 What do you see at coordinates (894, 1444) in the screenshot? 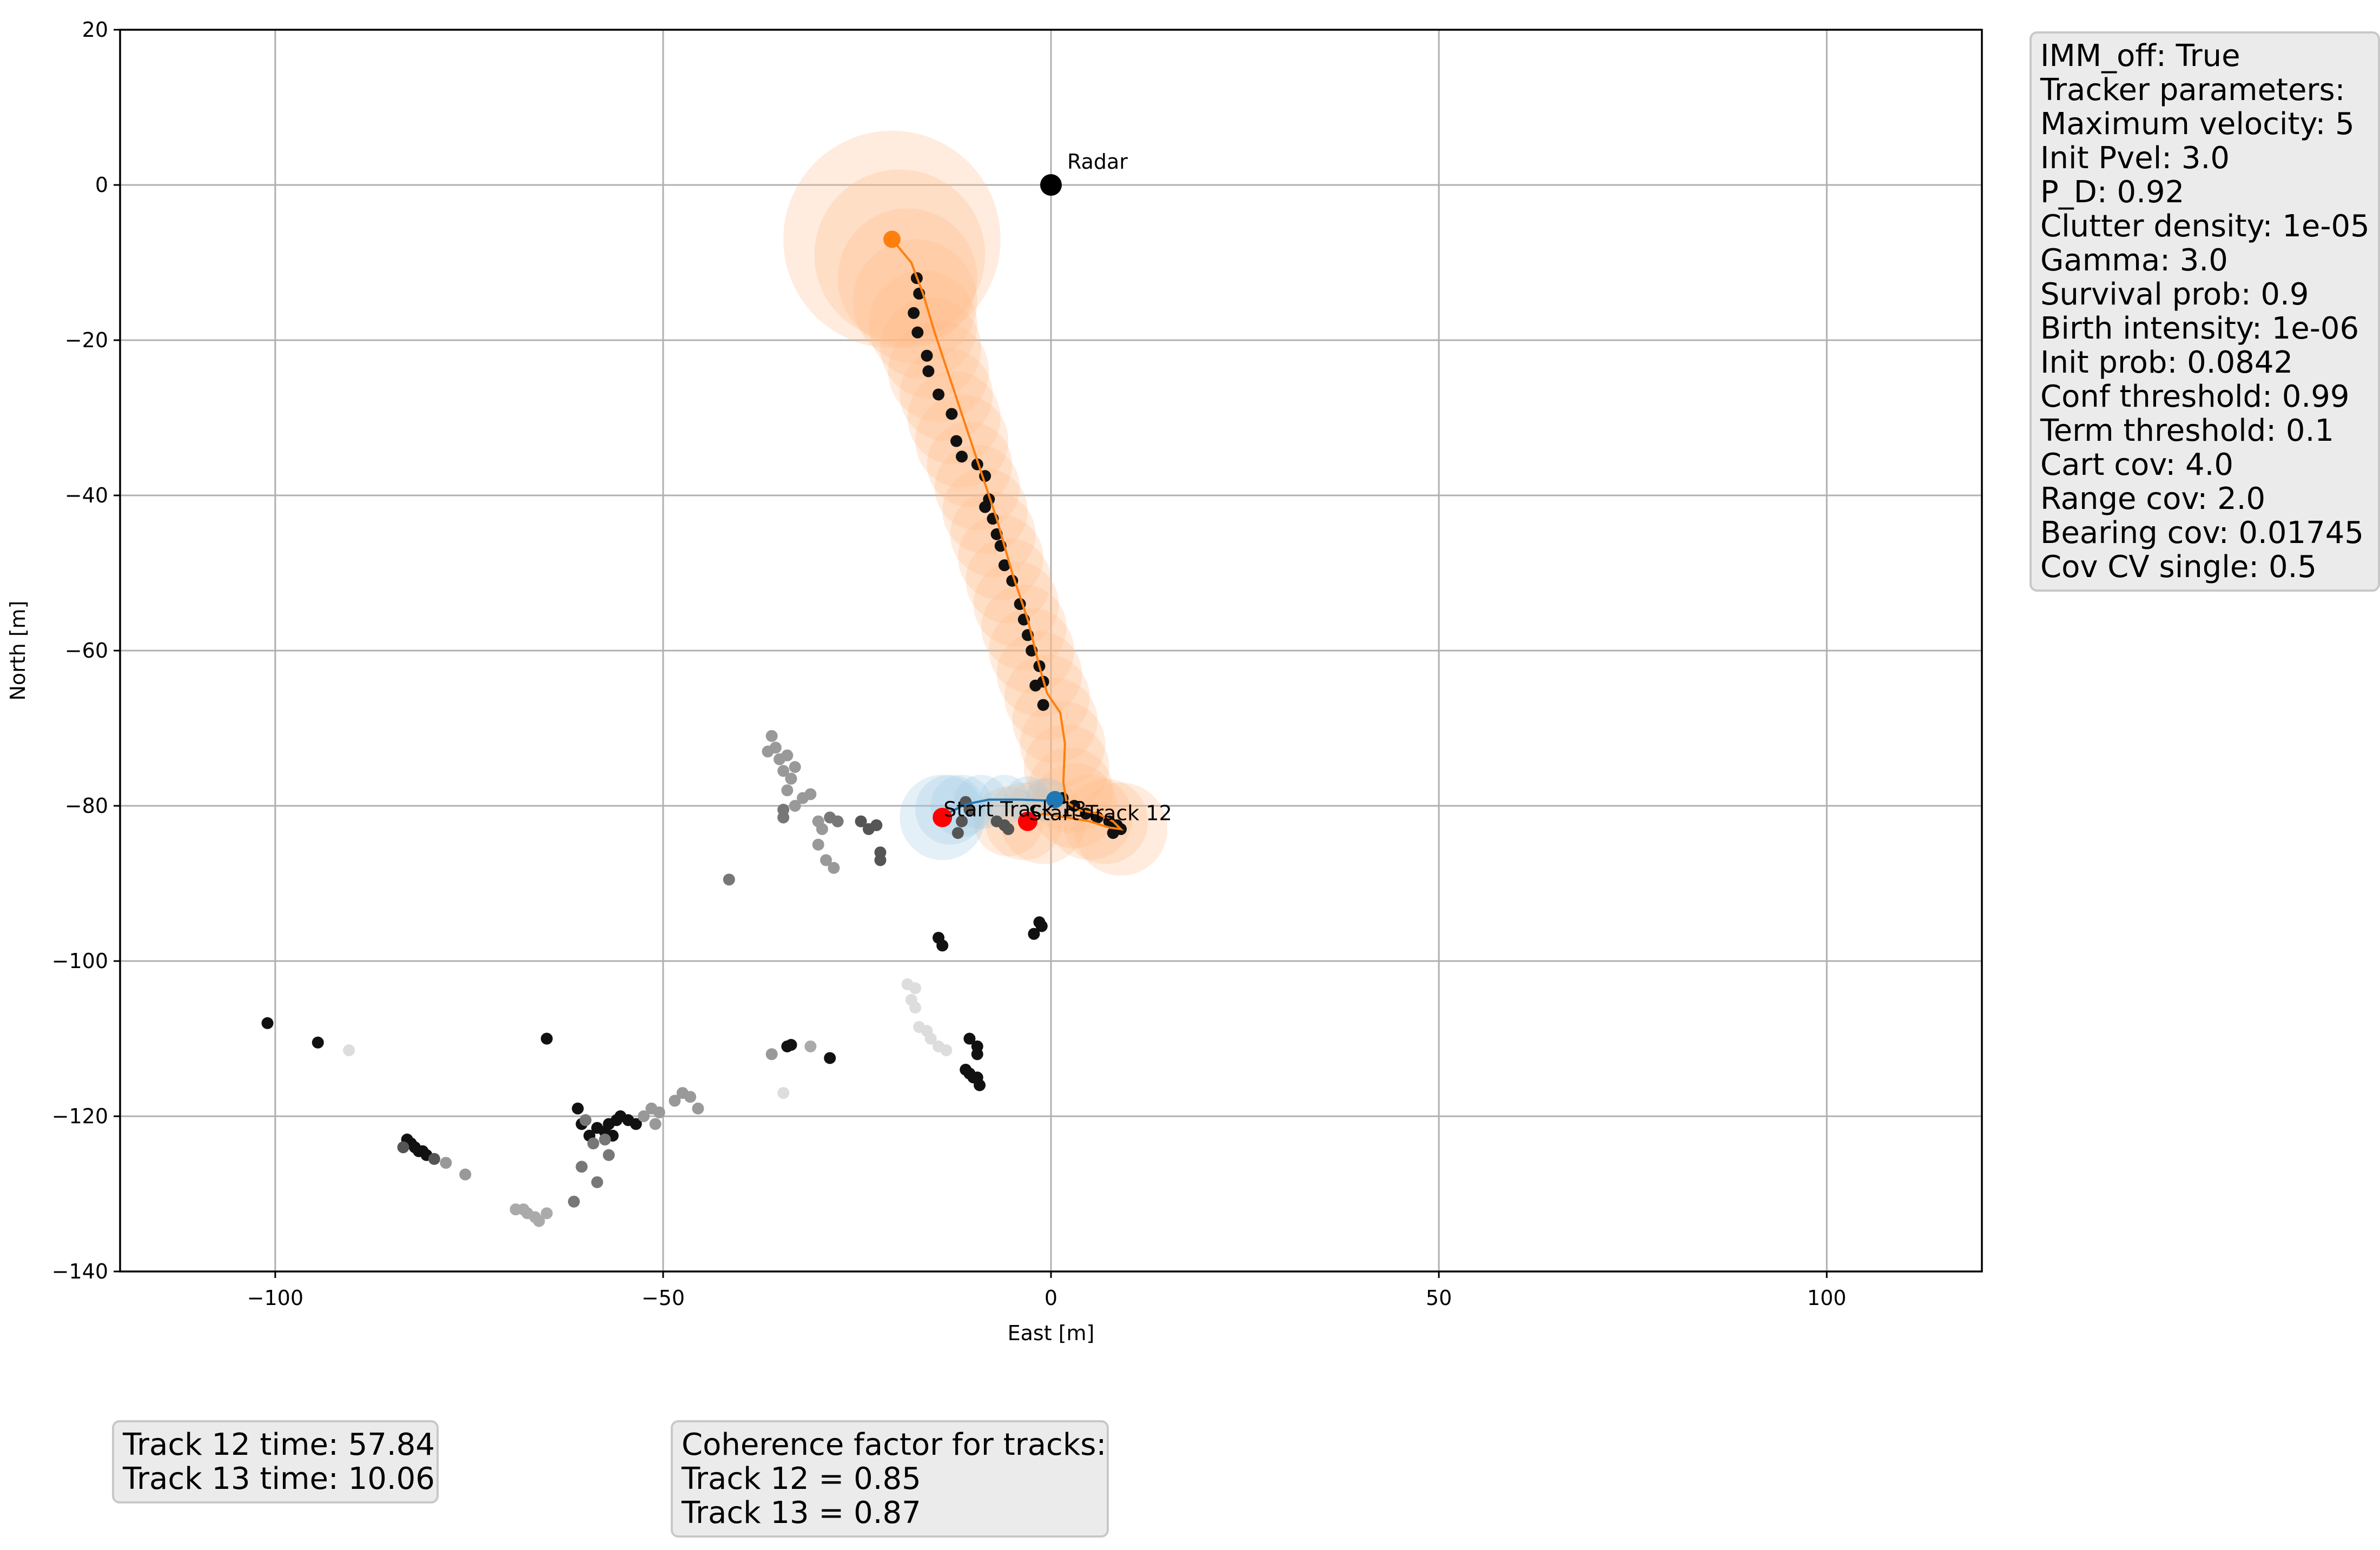
I see `coherence-line: Coherence factor for tracks:` at bounding box center [894, 1444].